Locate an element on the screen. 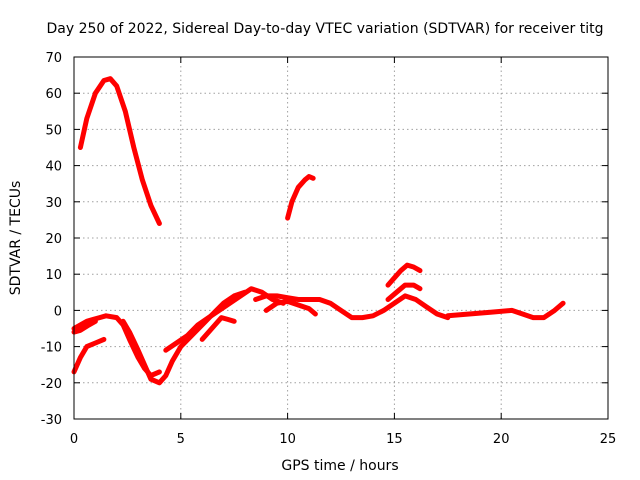 This screenshot has height=480, width=640. x-tick-label: 20 is located at coordinates (501, 439).